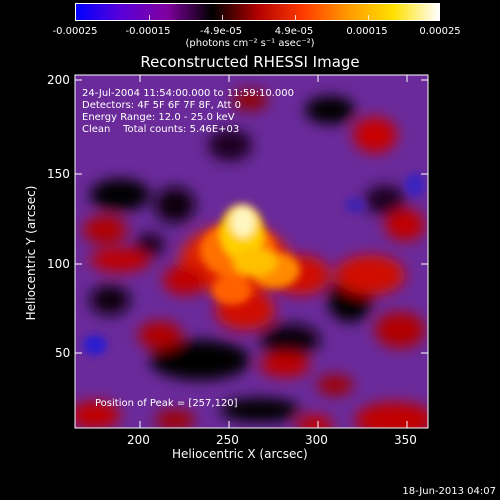  I want to click on colorbar-tick-label: 0.00015, so click(367, 31).